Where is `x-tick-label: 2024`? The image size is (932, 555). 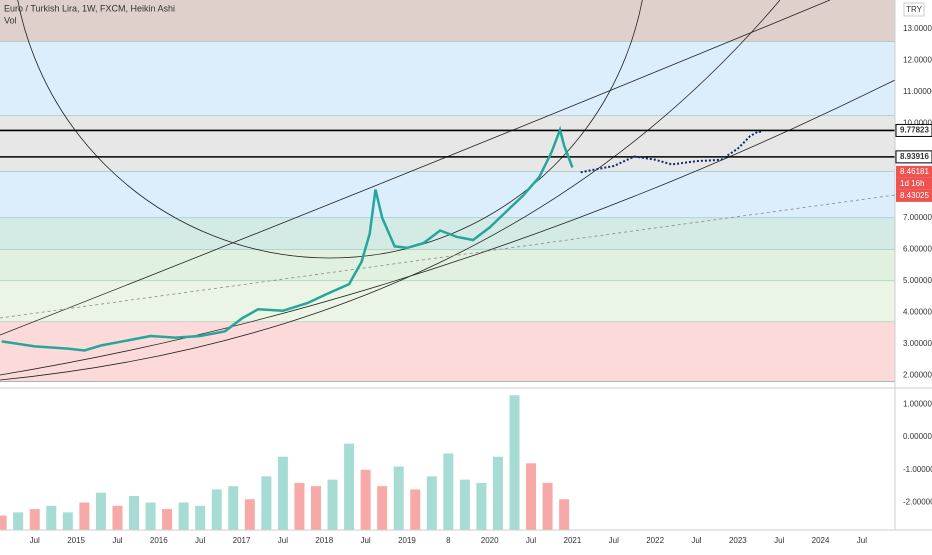
x-tick-label: 2024 is located at coordinates (821, 540).